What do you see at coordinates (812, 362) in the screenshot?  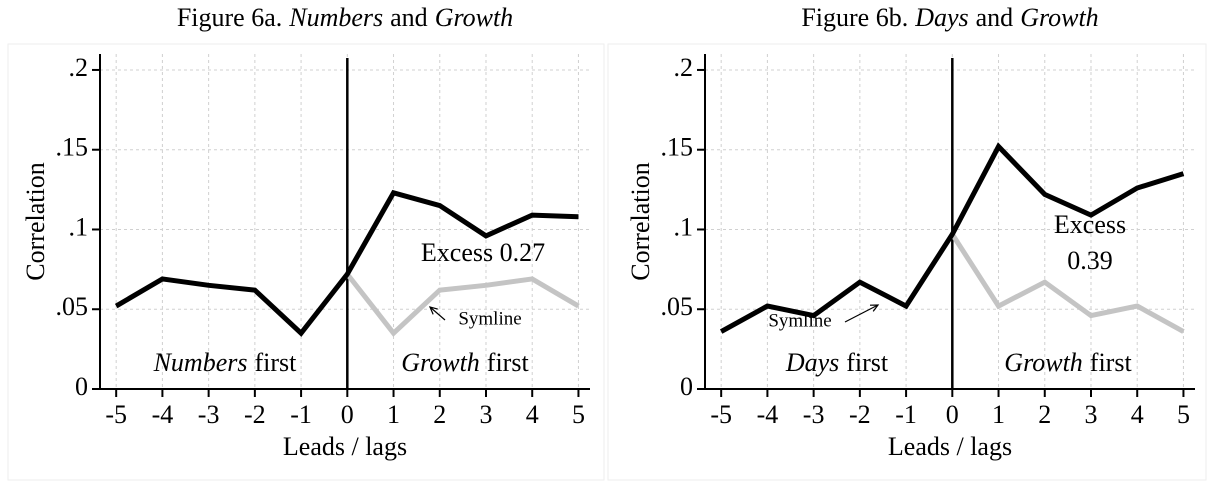 I see `region-label-part: Days` at bounding box center [812, 362].